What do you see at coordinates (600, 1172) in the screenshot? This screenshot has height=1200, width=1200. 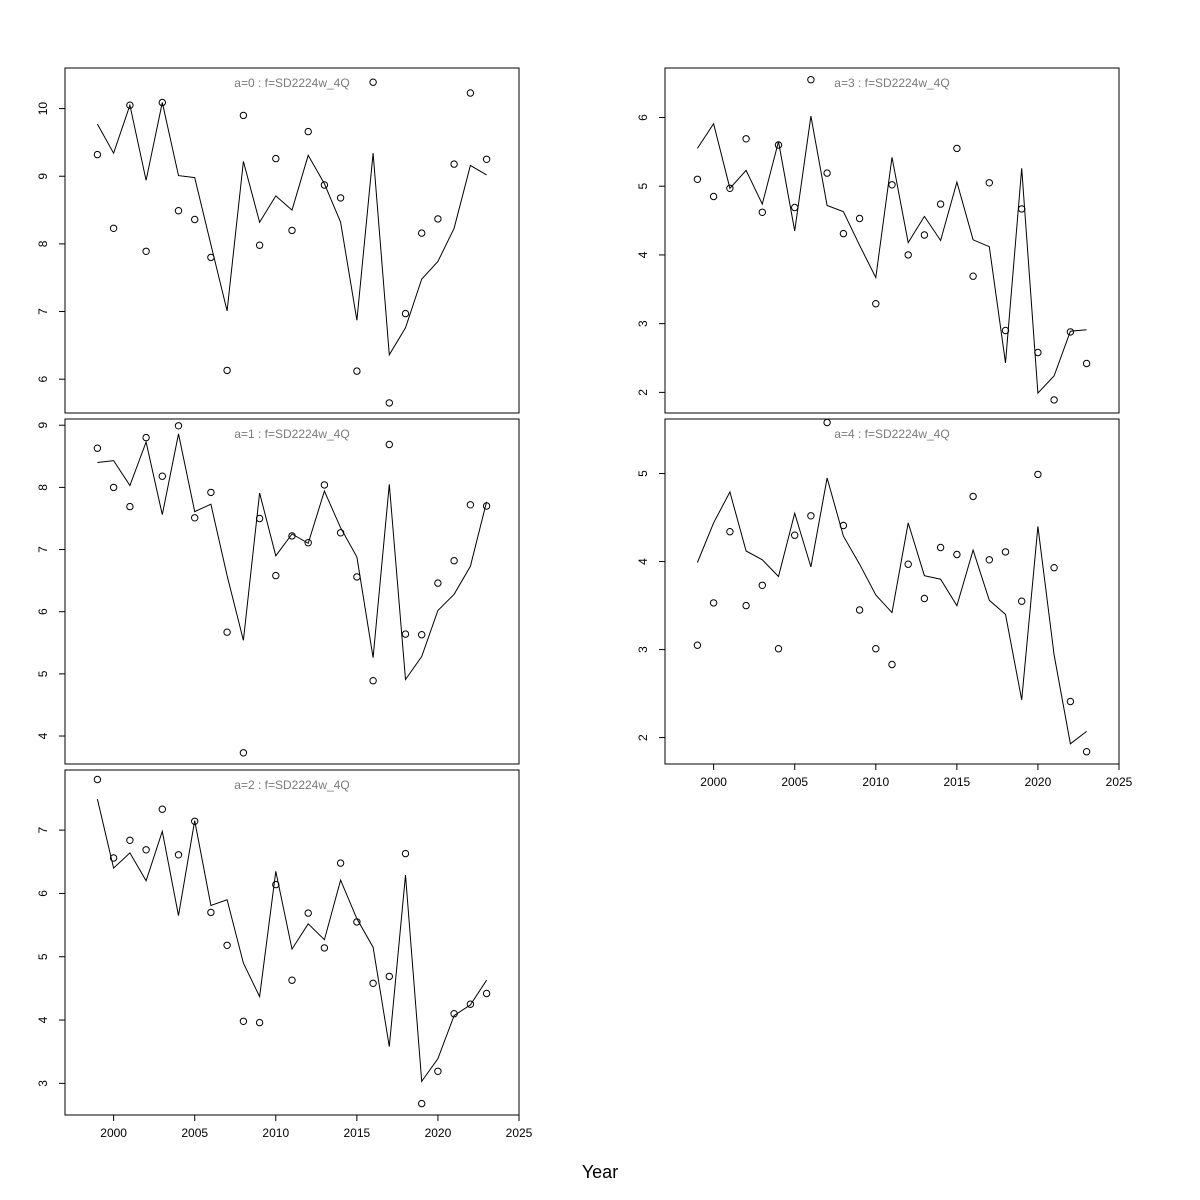 I see `x-axis-label: Year` at bounding box center [600, 1172].